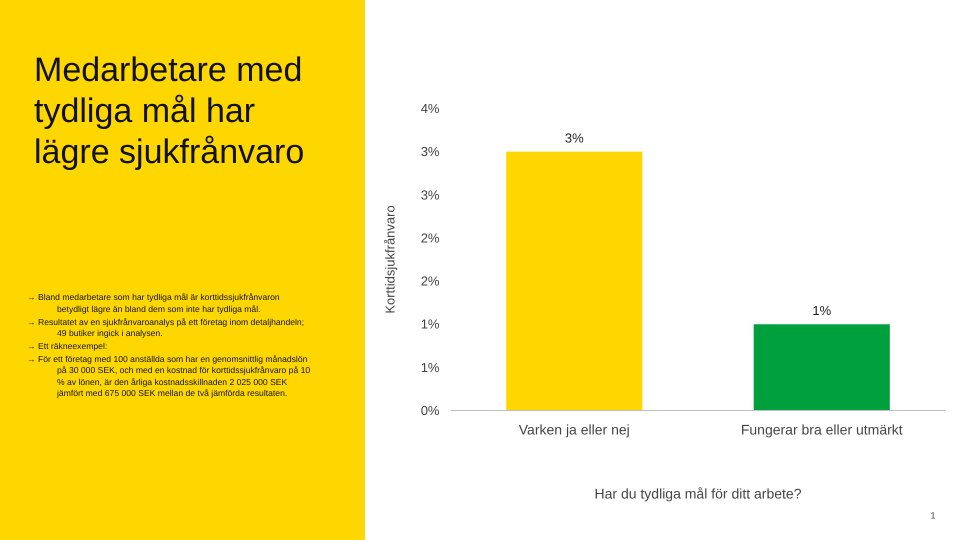  Describe the element at coordinates (574, 430) in the screenshot. I see `x-tick-label: Varken ja eller nej` at that location.